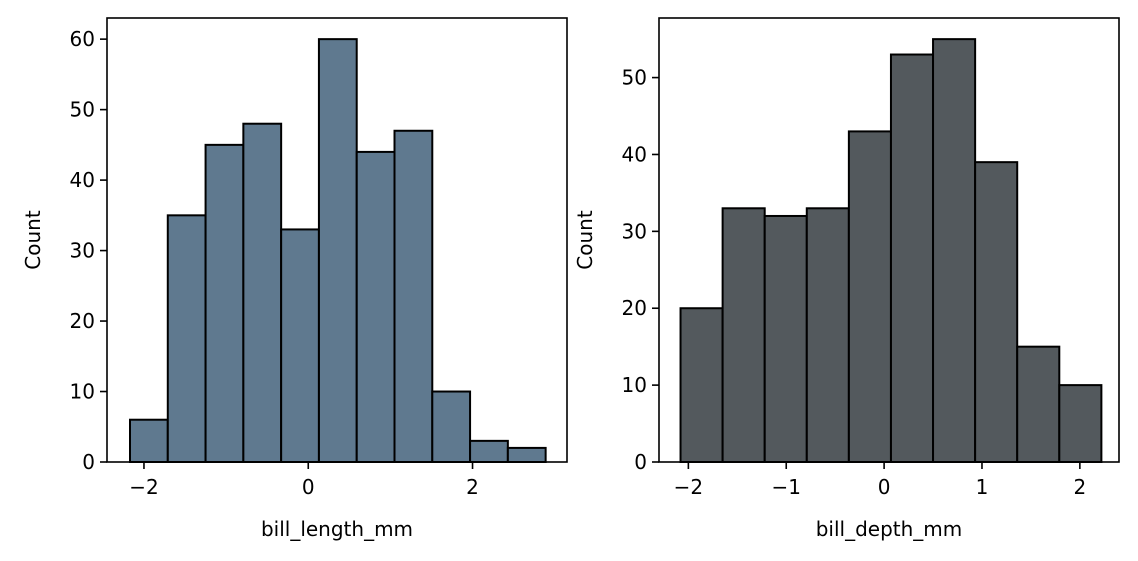 This screenshot has height=561, width=1138. Describe the element at coordinates (889, 529) in the screenshot. I see `x-axis-label: bill_depth_mm` at that location.